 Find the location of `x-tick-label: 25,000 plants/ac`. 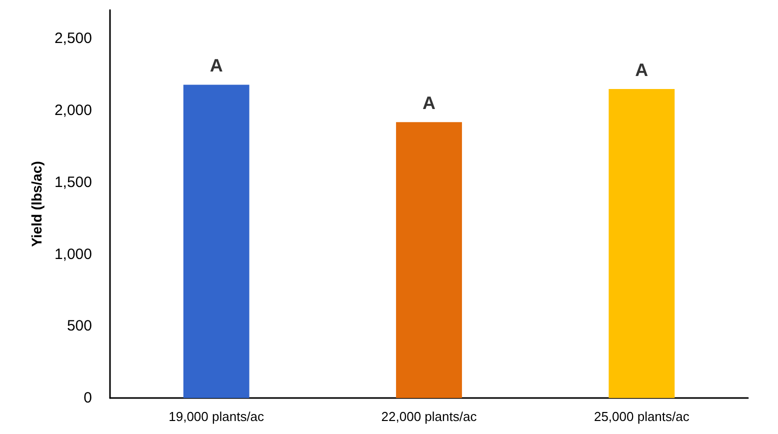

x-tick-label: 25,000 plants/ac is located at coordinates (642, 416).